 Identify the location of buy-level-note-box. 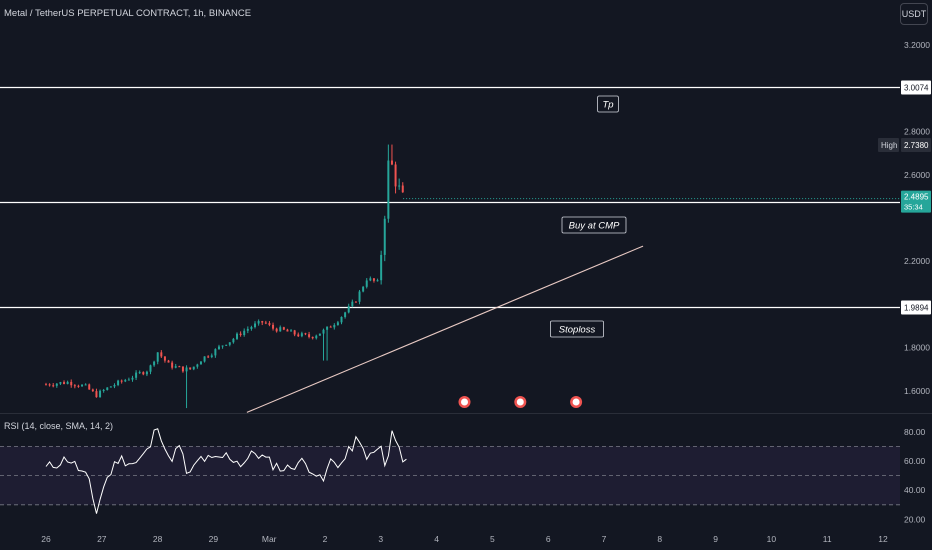
(594, 225).